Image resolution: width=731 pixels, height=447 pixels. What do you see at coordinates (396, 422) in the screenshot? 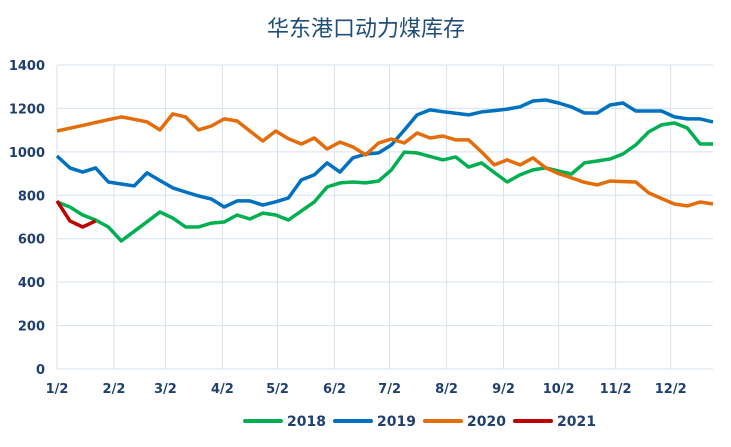
I see `legend-label: 2019` at bounding box center [396, 422].